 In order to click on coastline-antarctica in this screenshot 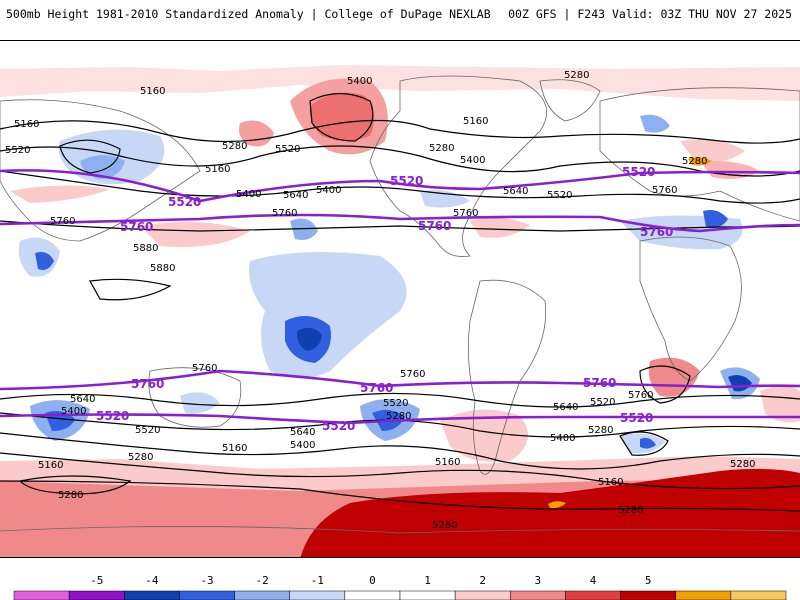, I will do `click(400, 530)`.